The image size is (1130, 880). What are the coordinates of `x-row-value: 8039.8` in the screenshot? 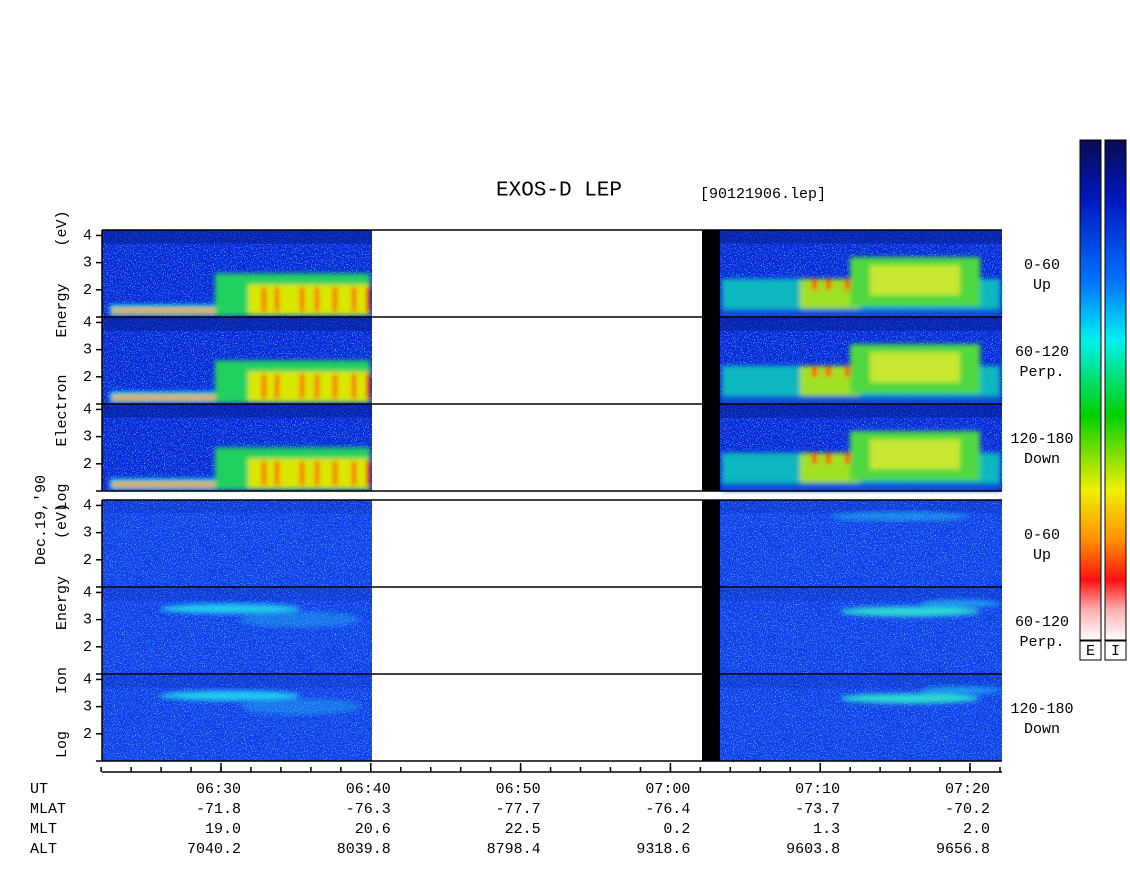 It's located at (364, 849).